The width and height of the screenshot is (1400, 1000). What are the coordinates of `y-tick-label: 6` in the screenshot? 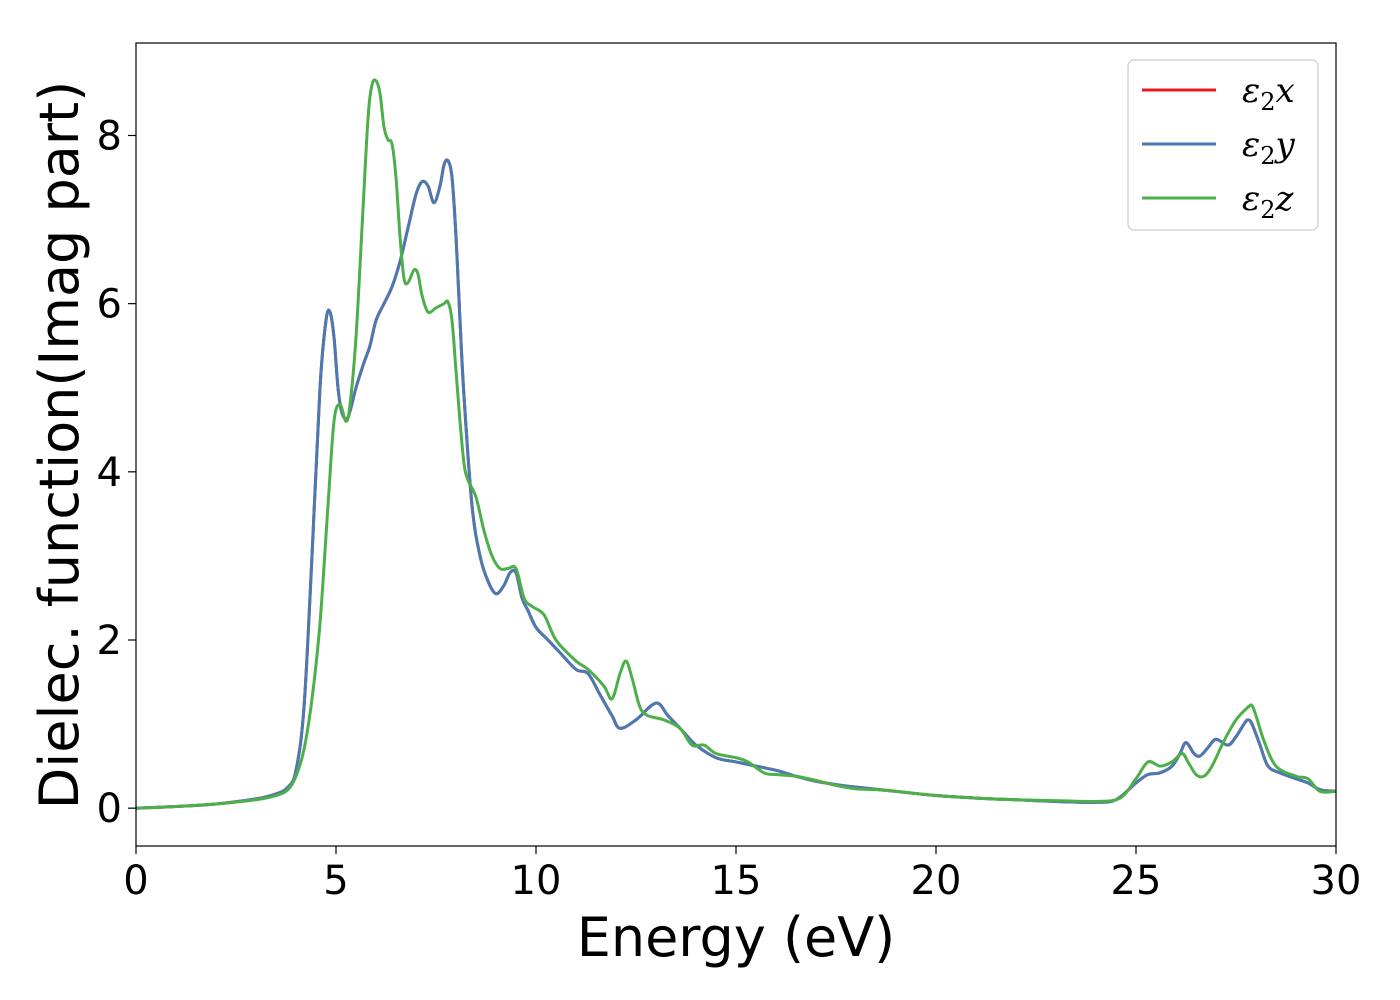 It's located at (109, 305).